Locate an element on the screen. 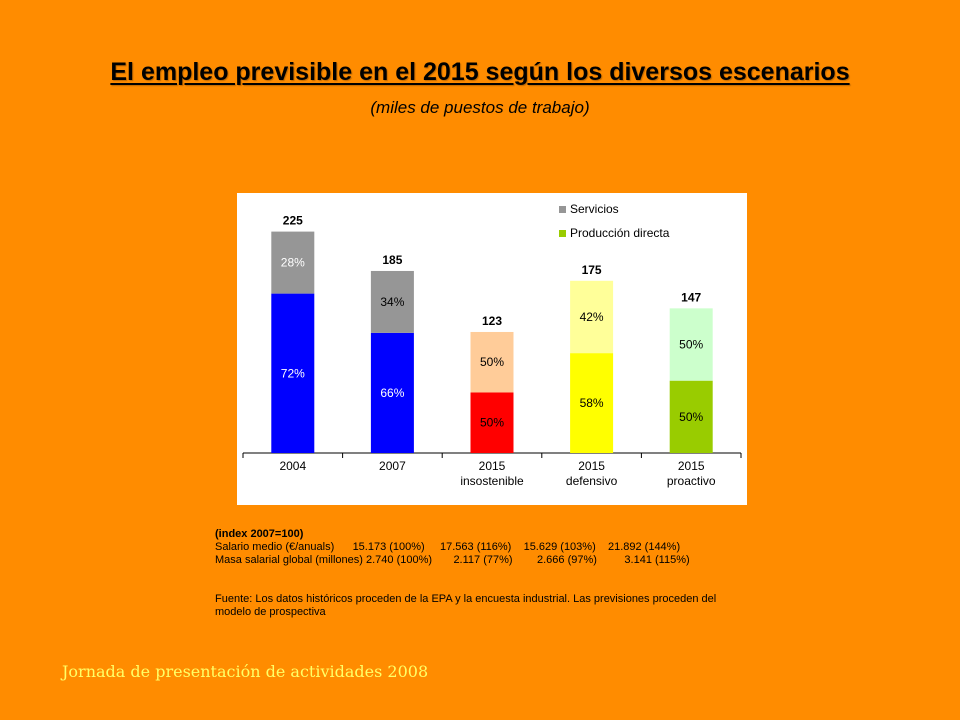  source-line-2: modelo de prospectiva is located at coordinates (270, 612).